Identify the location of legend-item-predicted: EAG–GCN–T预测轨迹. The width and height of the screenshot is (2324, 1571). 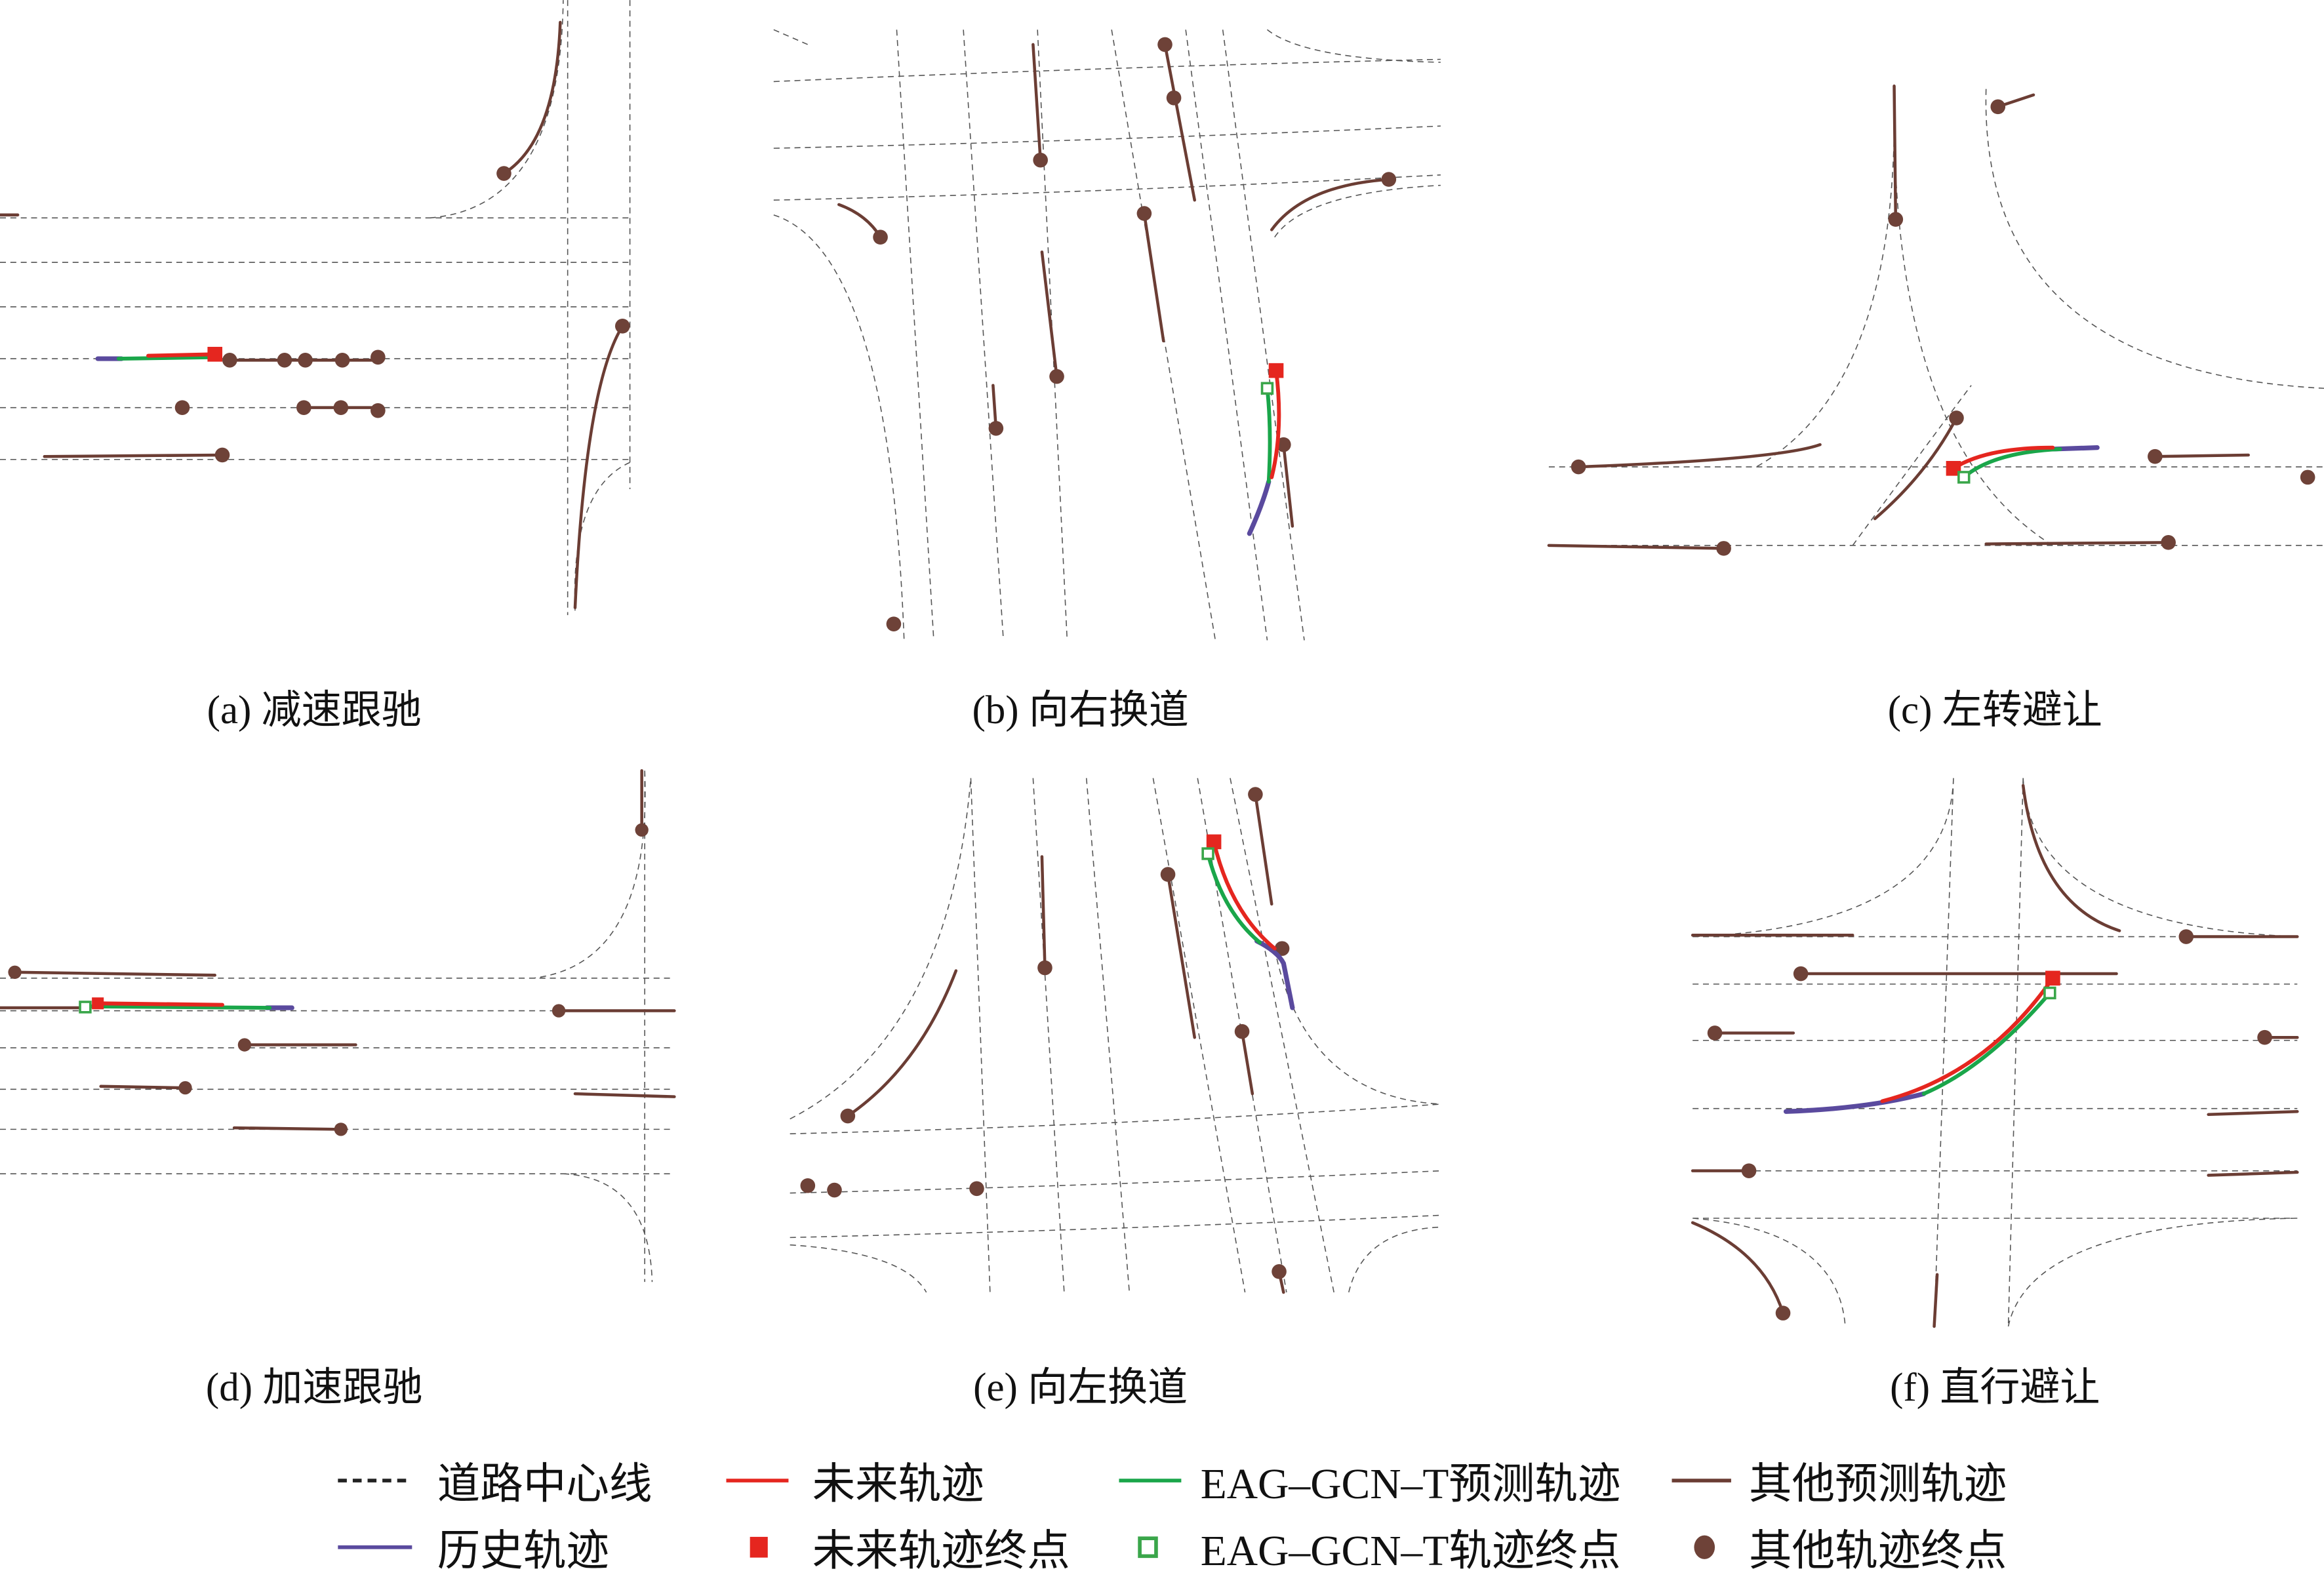
(1369, 1485).